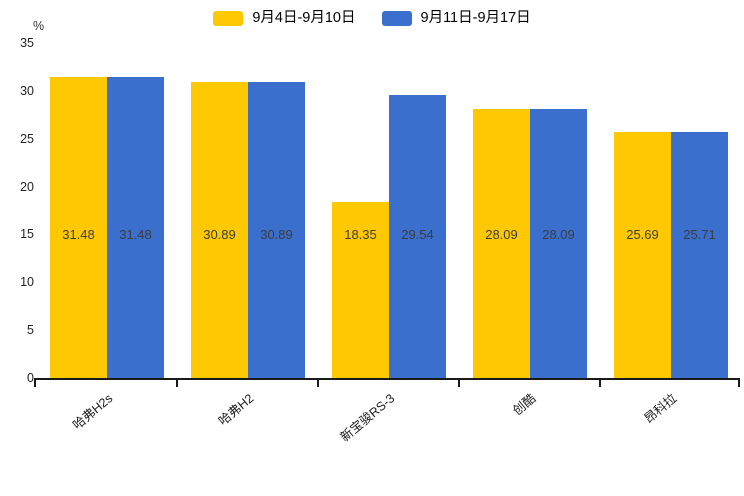 The height and width of the screenshot is (496, 744). I want to click on y-axis-tick-label: 20, so click(27, 186).